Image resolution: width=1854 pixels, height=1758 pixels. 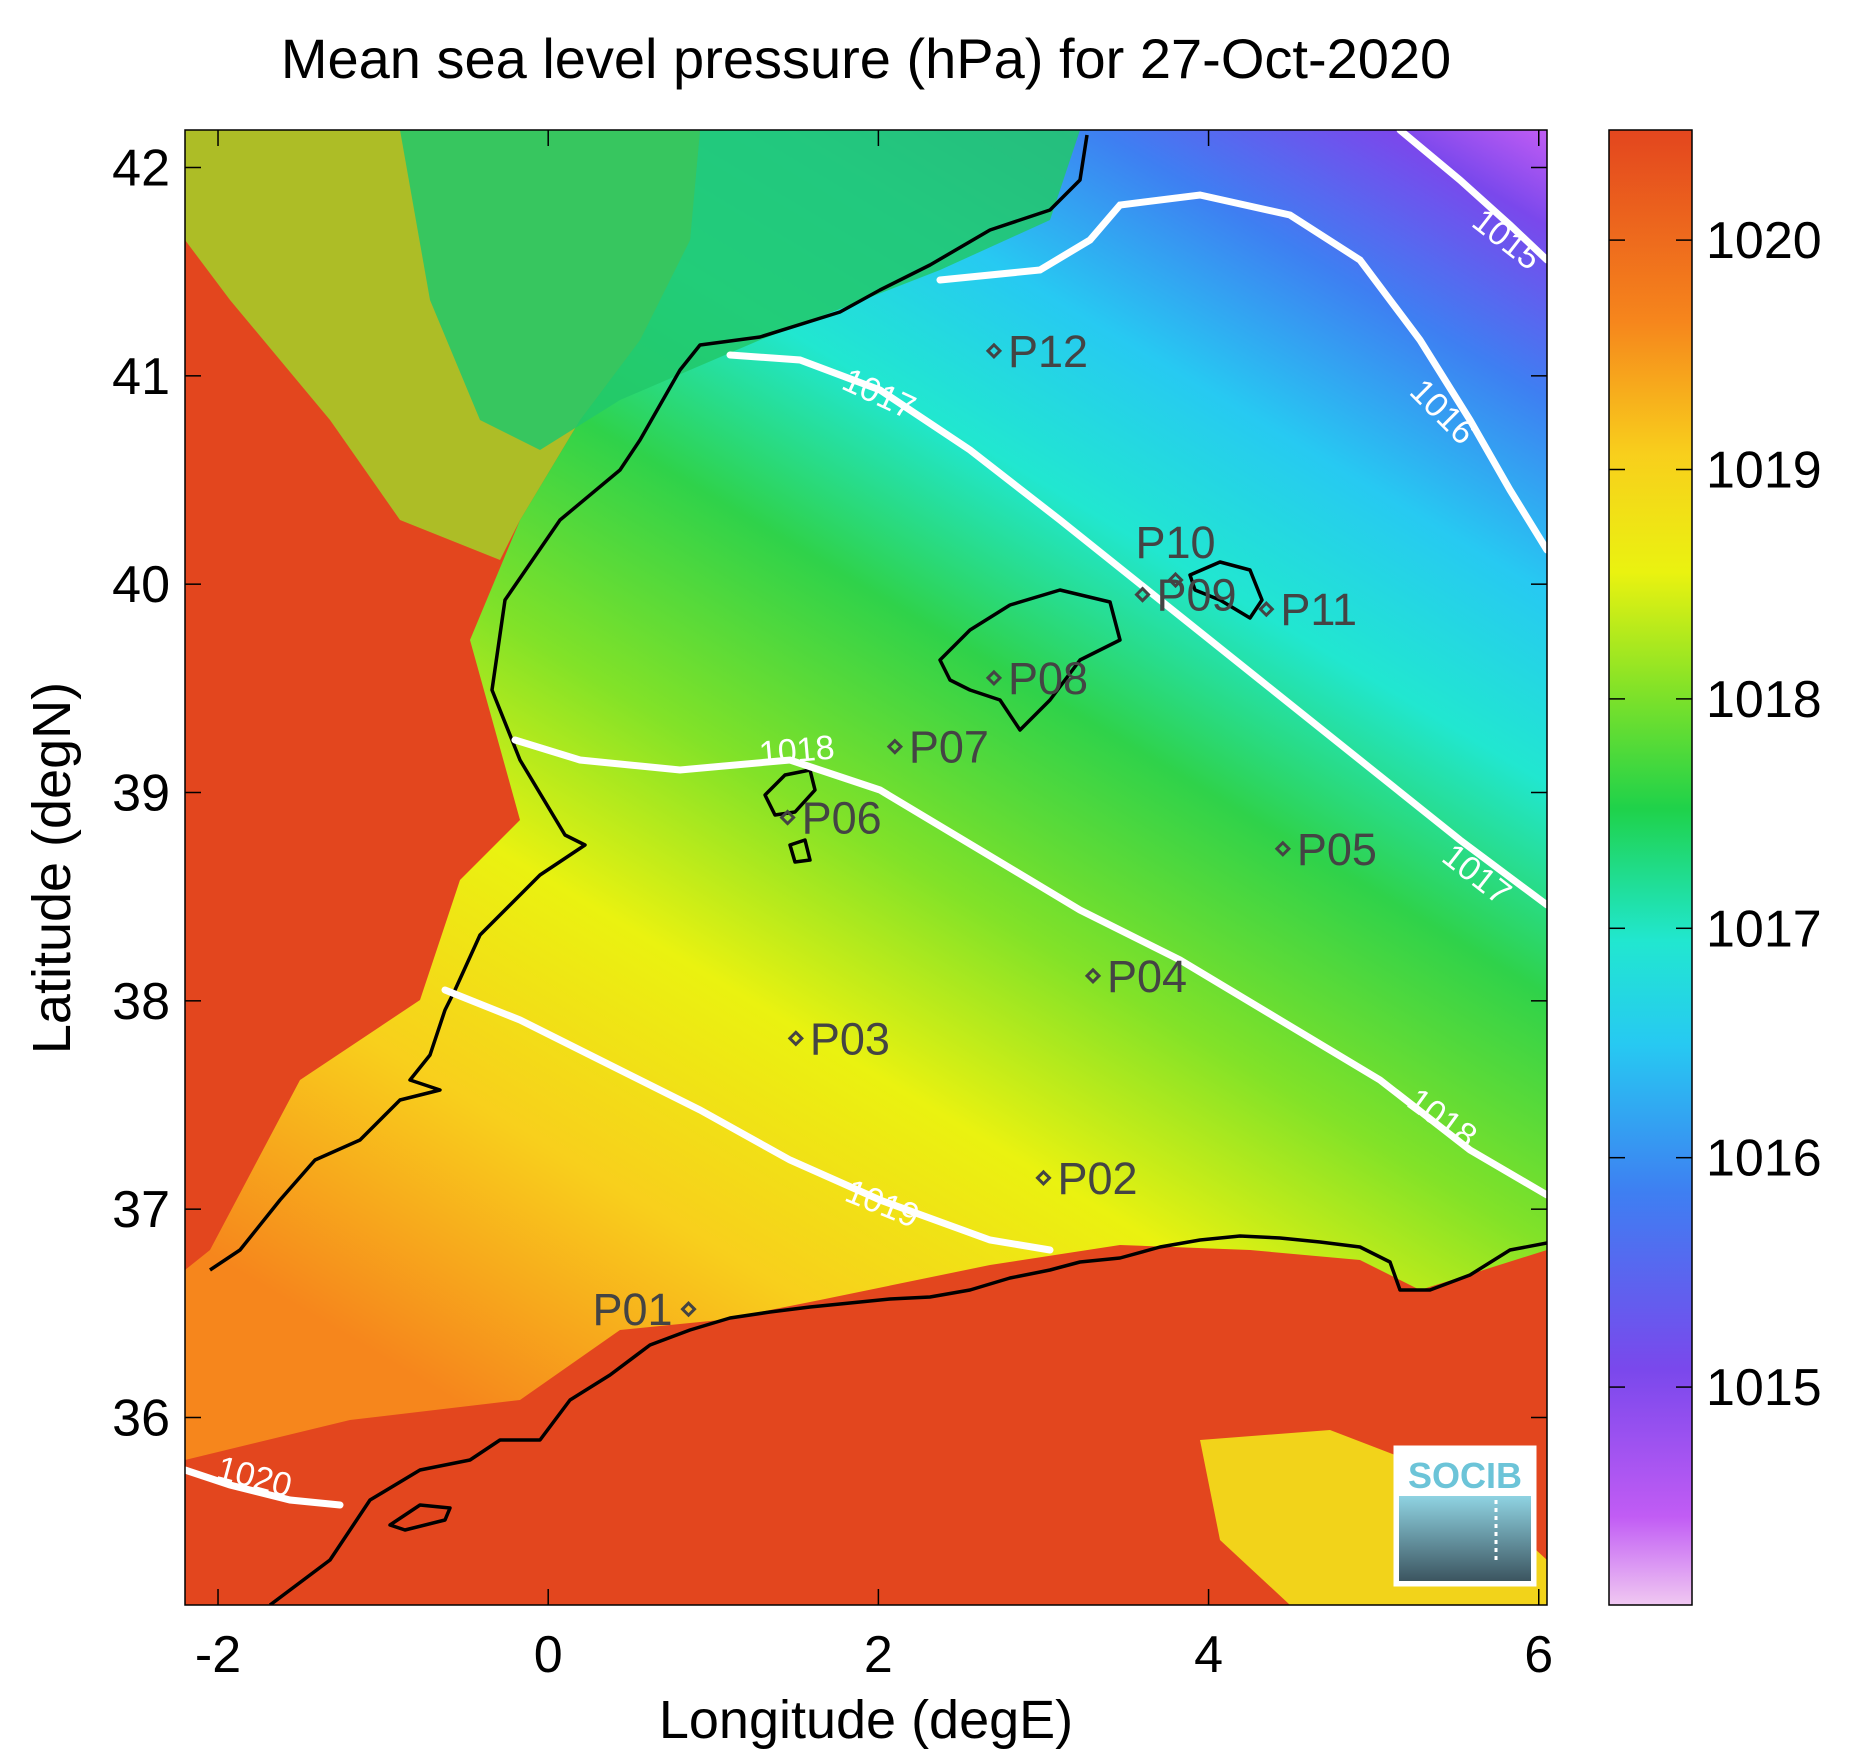 What do you see at coordinates (787, 817) in the screenshot?
I see `station-marker-p06` at bounding box center [787, 817].